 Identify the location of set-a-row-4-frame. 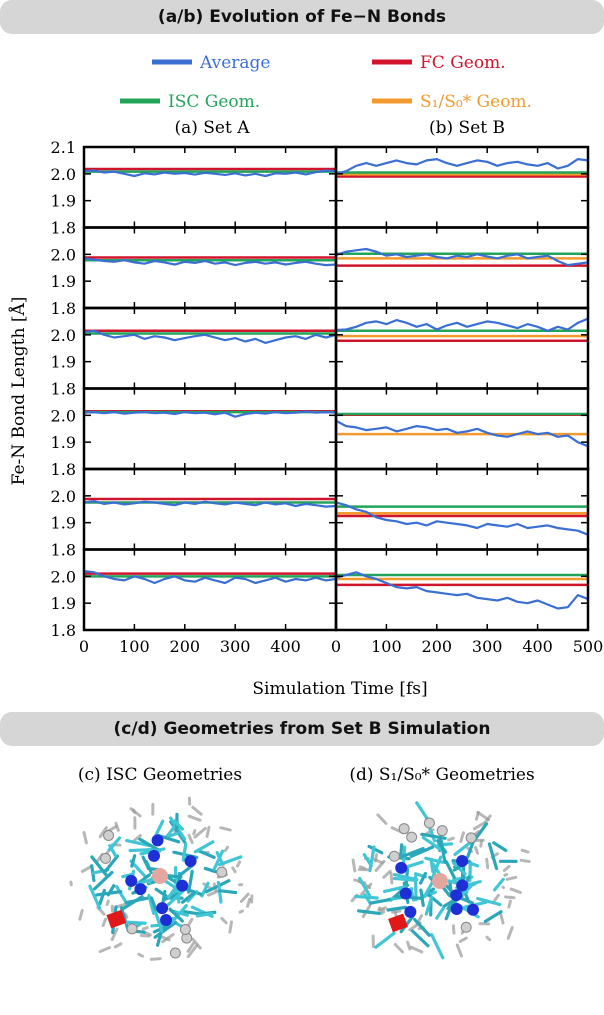
(210, 429).